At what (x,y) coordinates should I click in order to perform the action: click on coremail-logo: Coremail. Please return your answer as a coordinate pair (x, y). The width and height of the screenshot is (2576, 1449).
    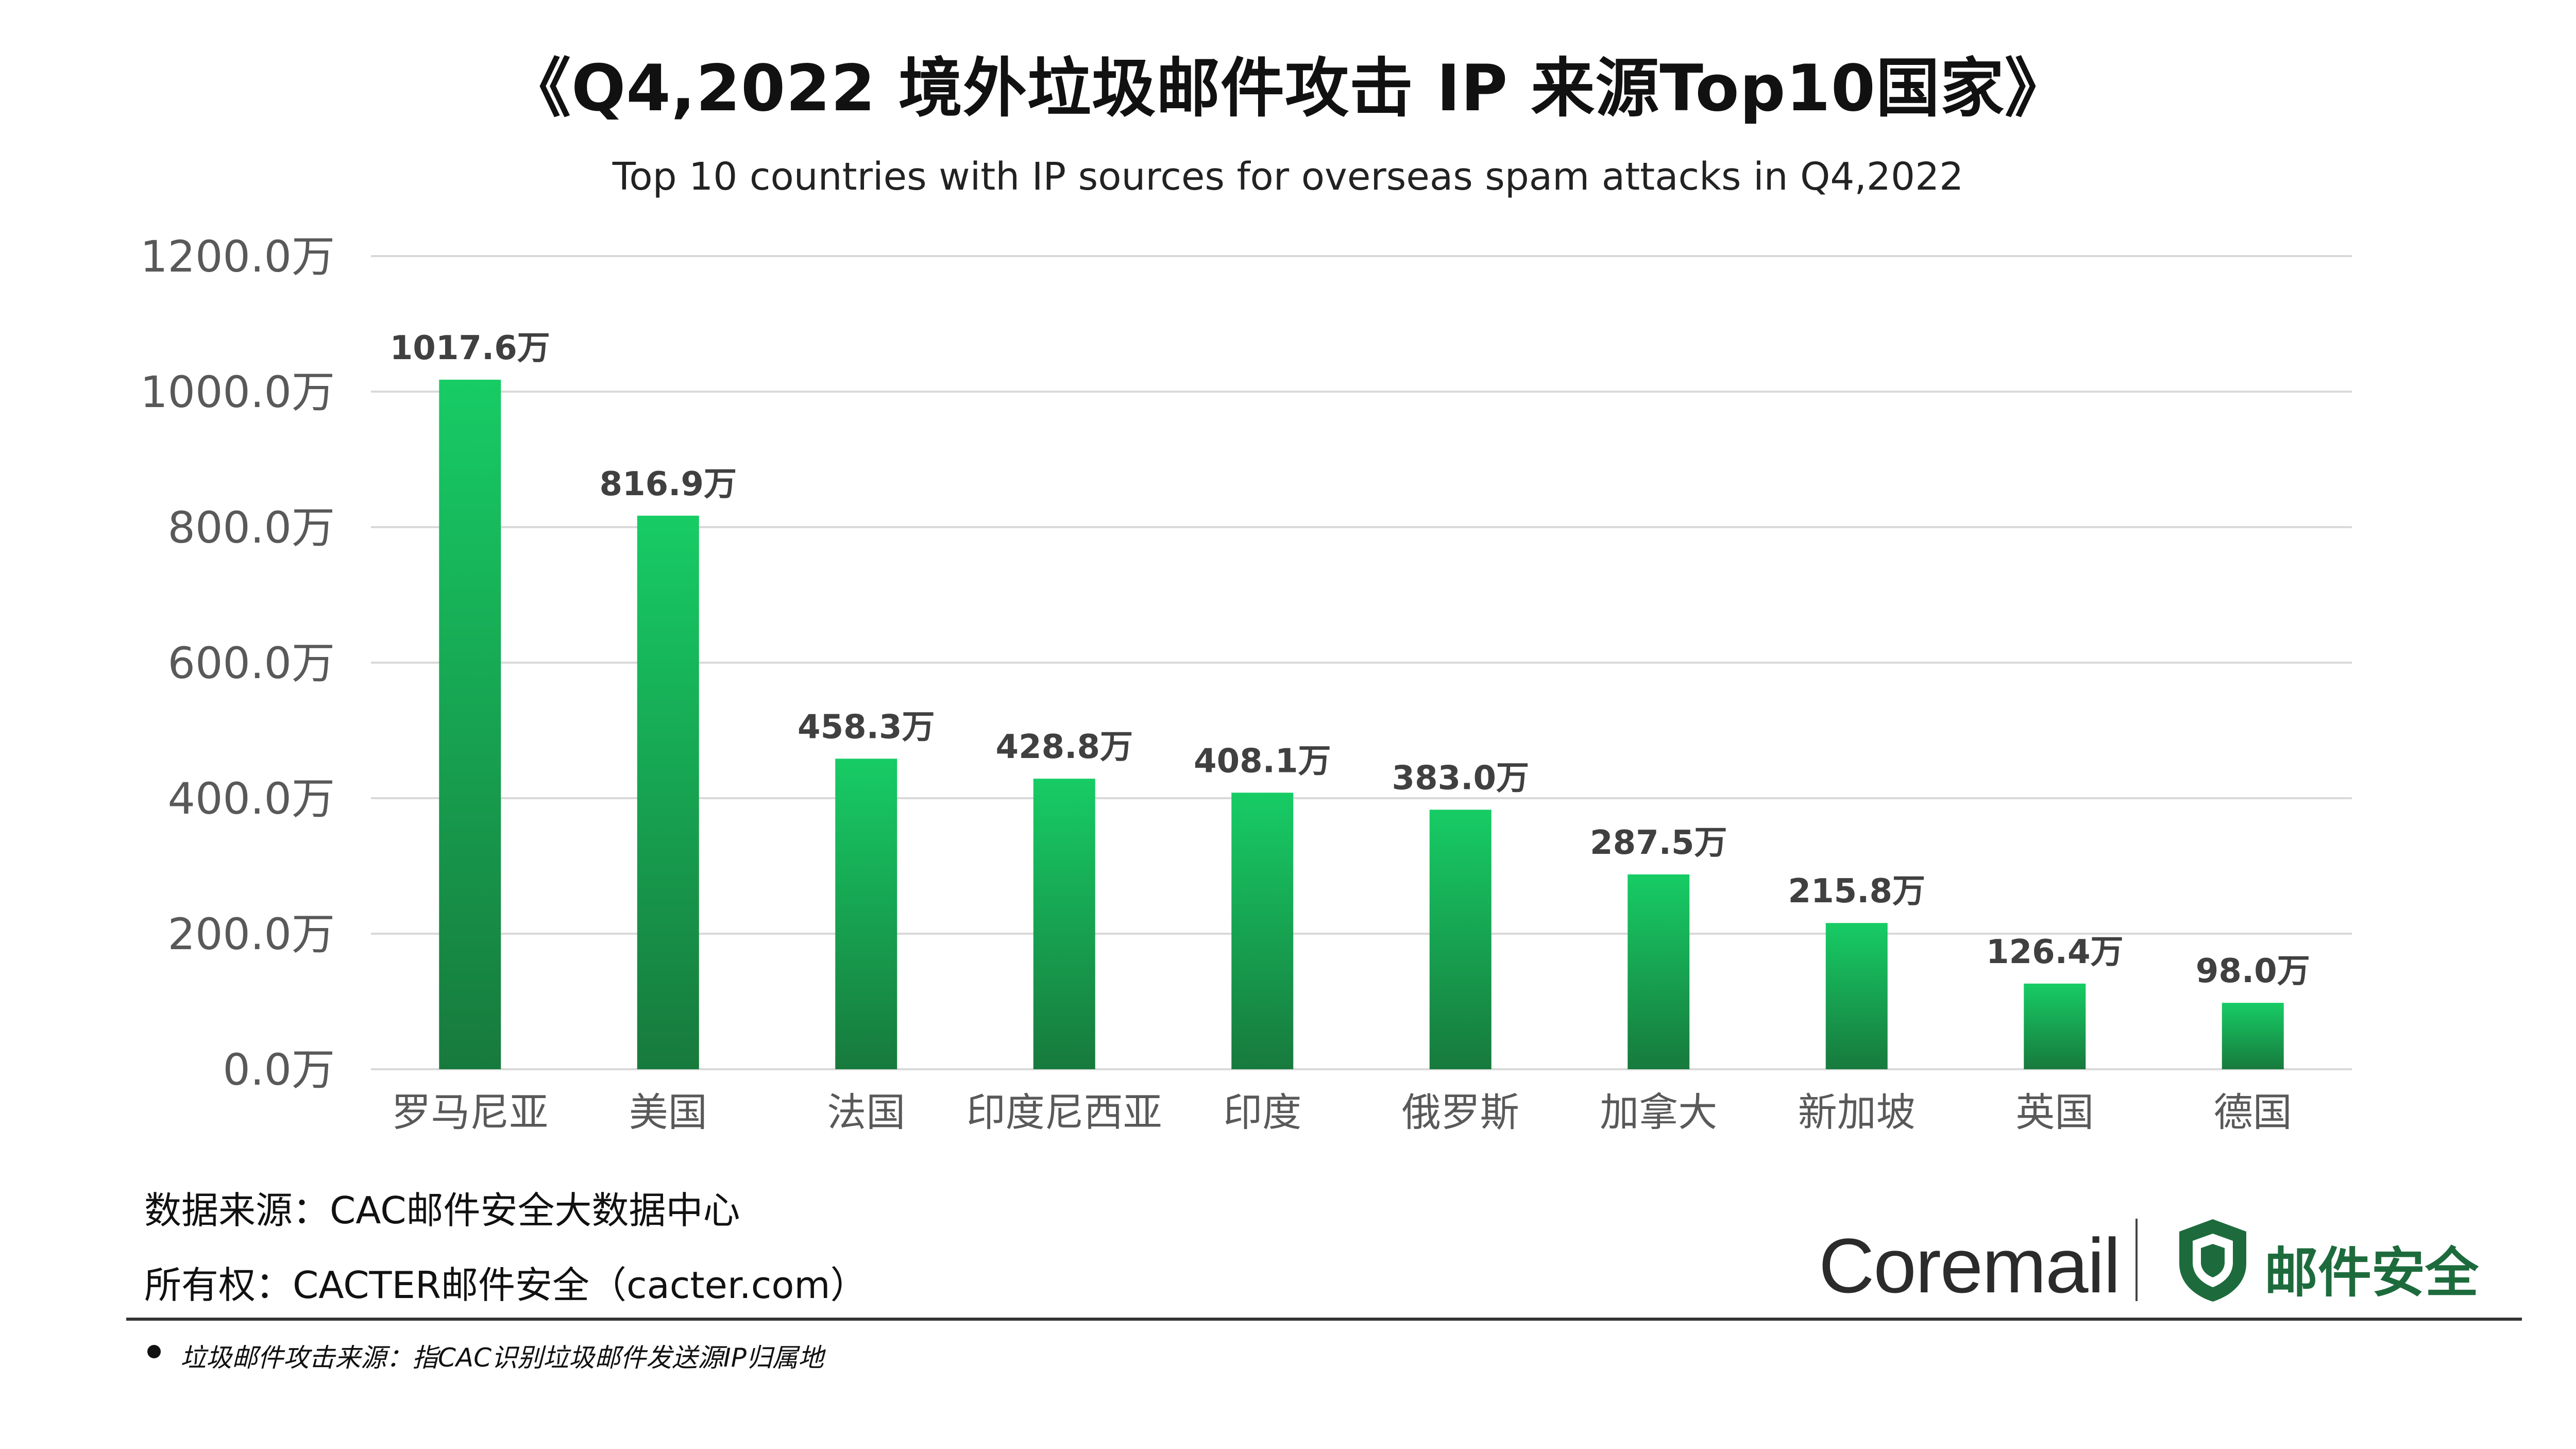
    Looking at the image, I should click on (1970, 1265).